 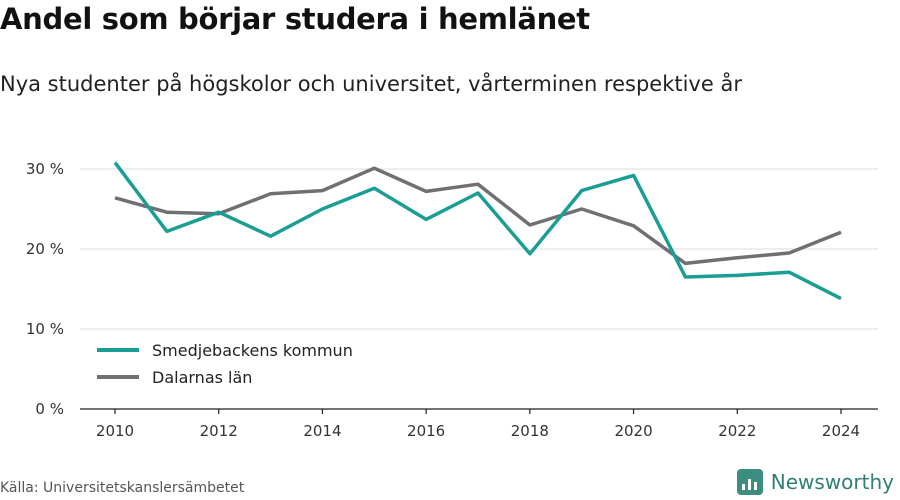 What do you see at coordinates (45, 329) in the screenshot?
I see `y-tick-label: 10 %` at bounding box center [45, 329].